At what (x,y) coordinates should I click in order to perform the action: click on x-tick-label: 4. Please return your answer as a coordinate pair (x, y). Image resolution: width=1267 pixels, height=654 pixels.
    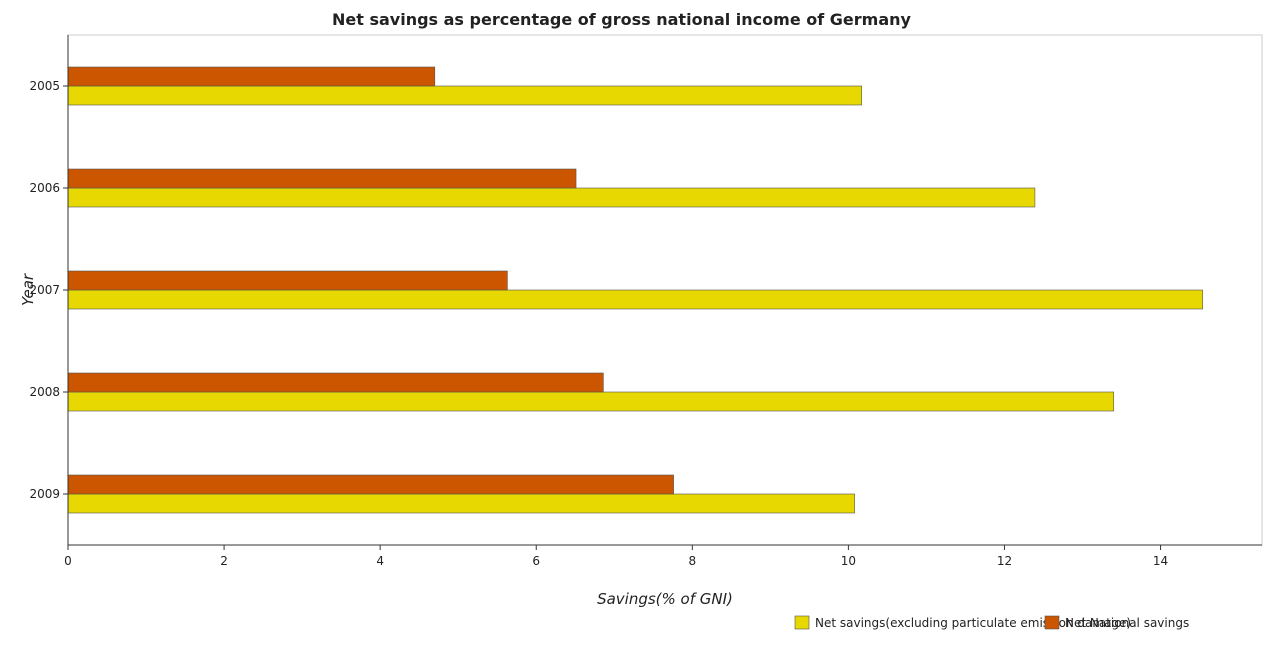
    Looking at the image, I should click on (380, 561).